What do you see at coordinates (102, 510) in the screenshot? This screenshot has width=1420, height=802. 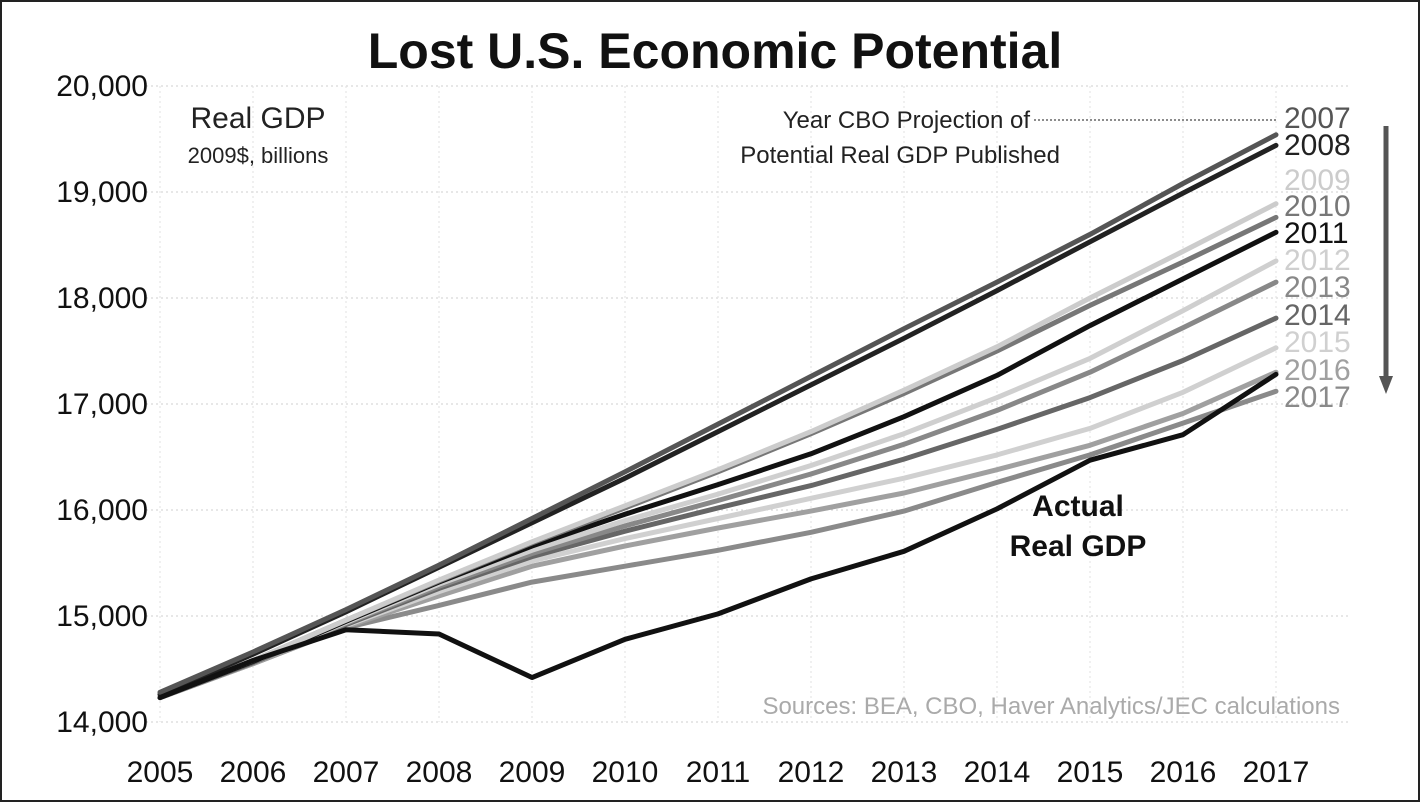 I see `y-tick-label: 16,000` at bounding box center [102, 510].